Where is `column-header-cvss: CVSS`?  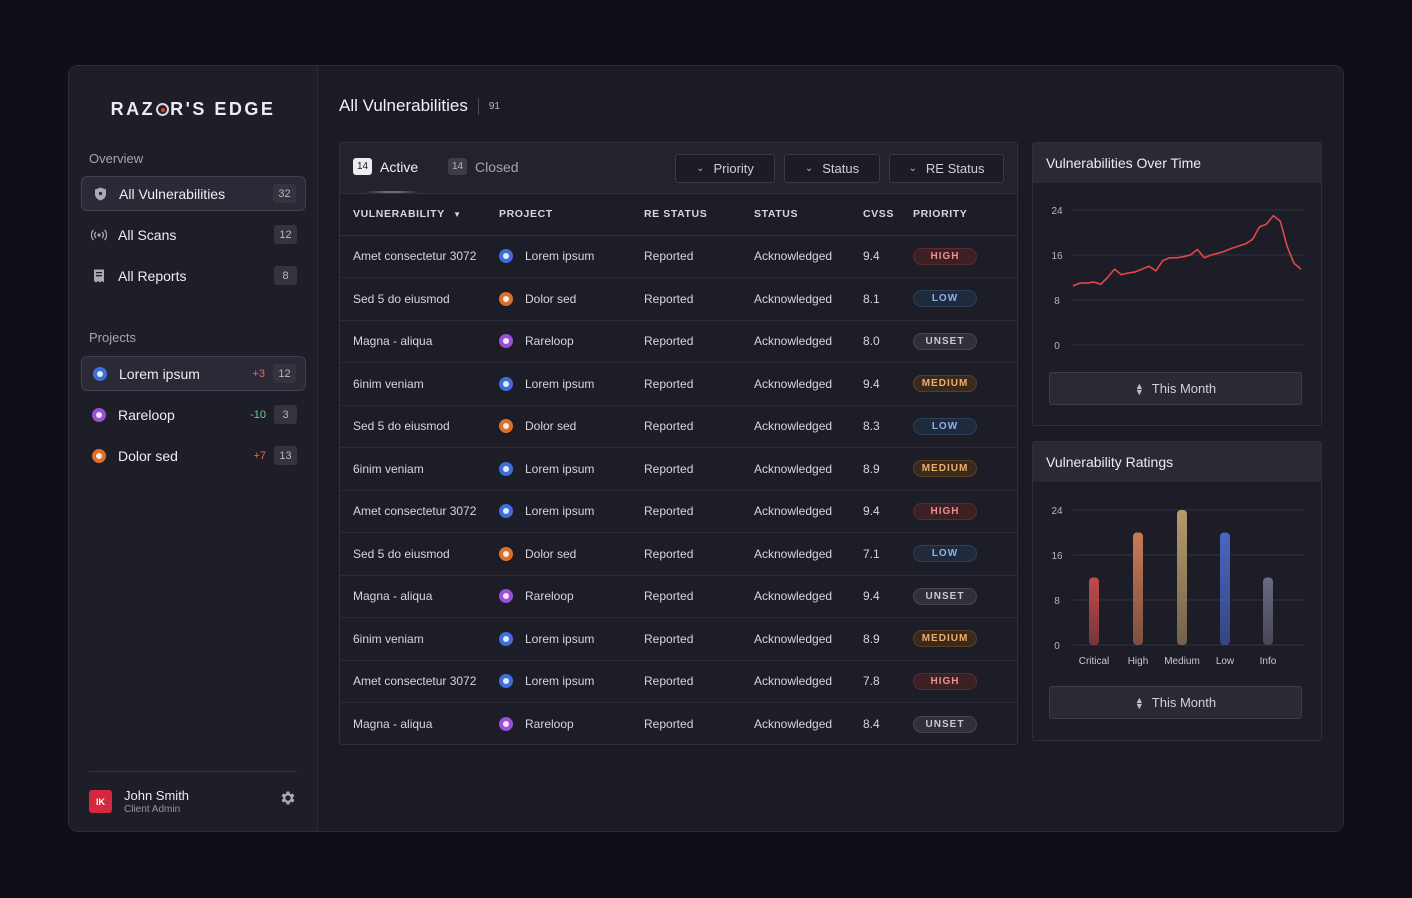 column-header-cvss: CVSS is located at coordinates (888, 215).